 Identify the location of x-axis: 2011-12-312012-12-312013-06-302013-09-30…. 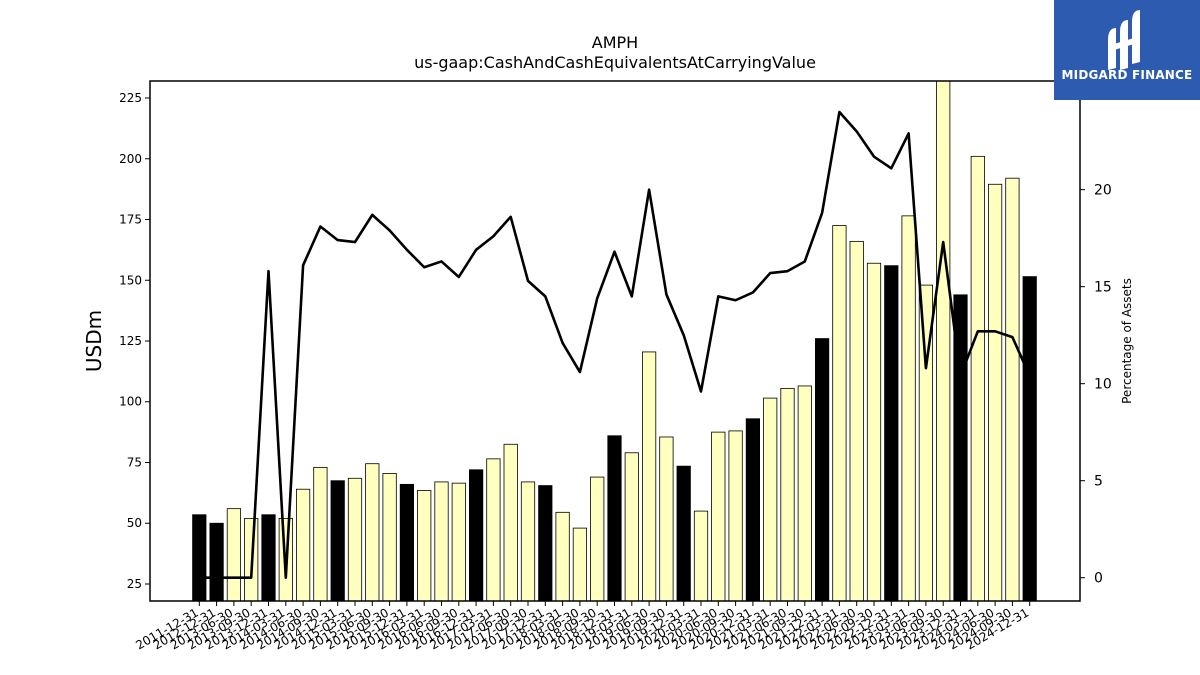
(582, 626).